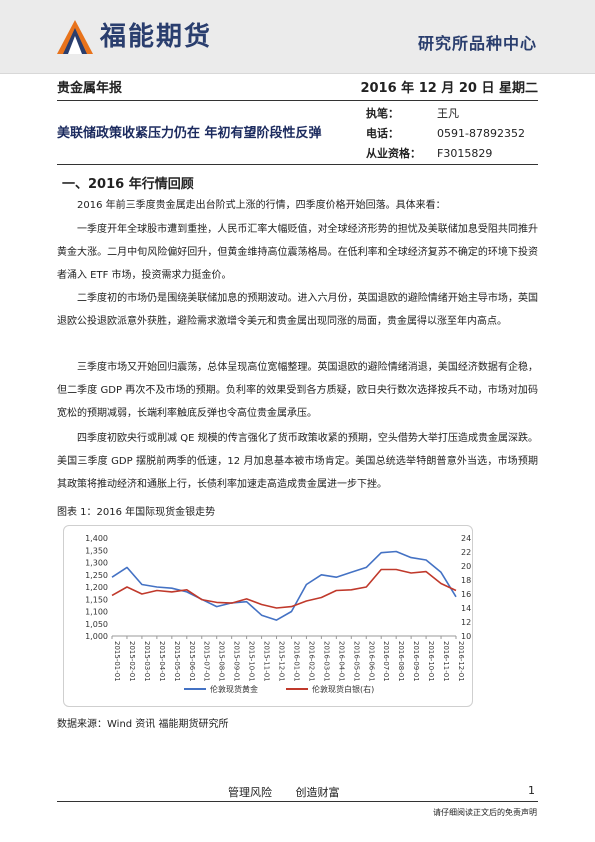 This screenshot has width=595, height=842. What do you see at coordinates (466, 566) in the screenshot?
I see `y-right-tick-label: 20` at bounding box center [466, 566].